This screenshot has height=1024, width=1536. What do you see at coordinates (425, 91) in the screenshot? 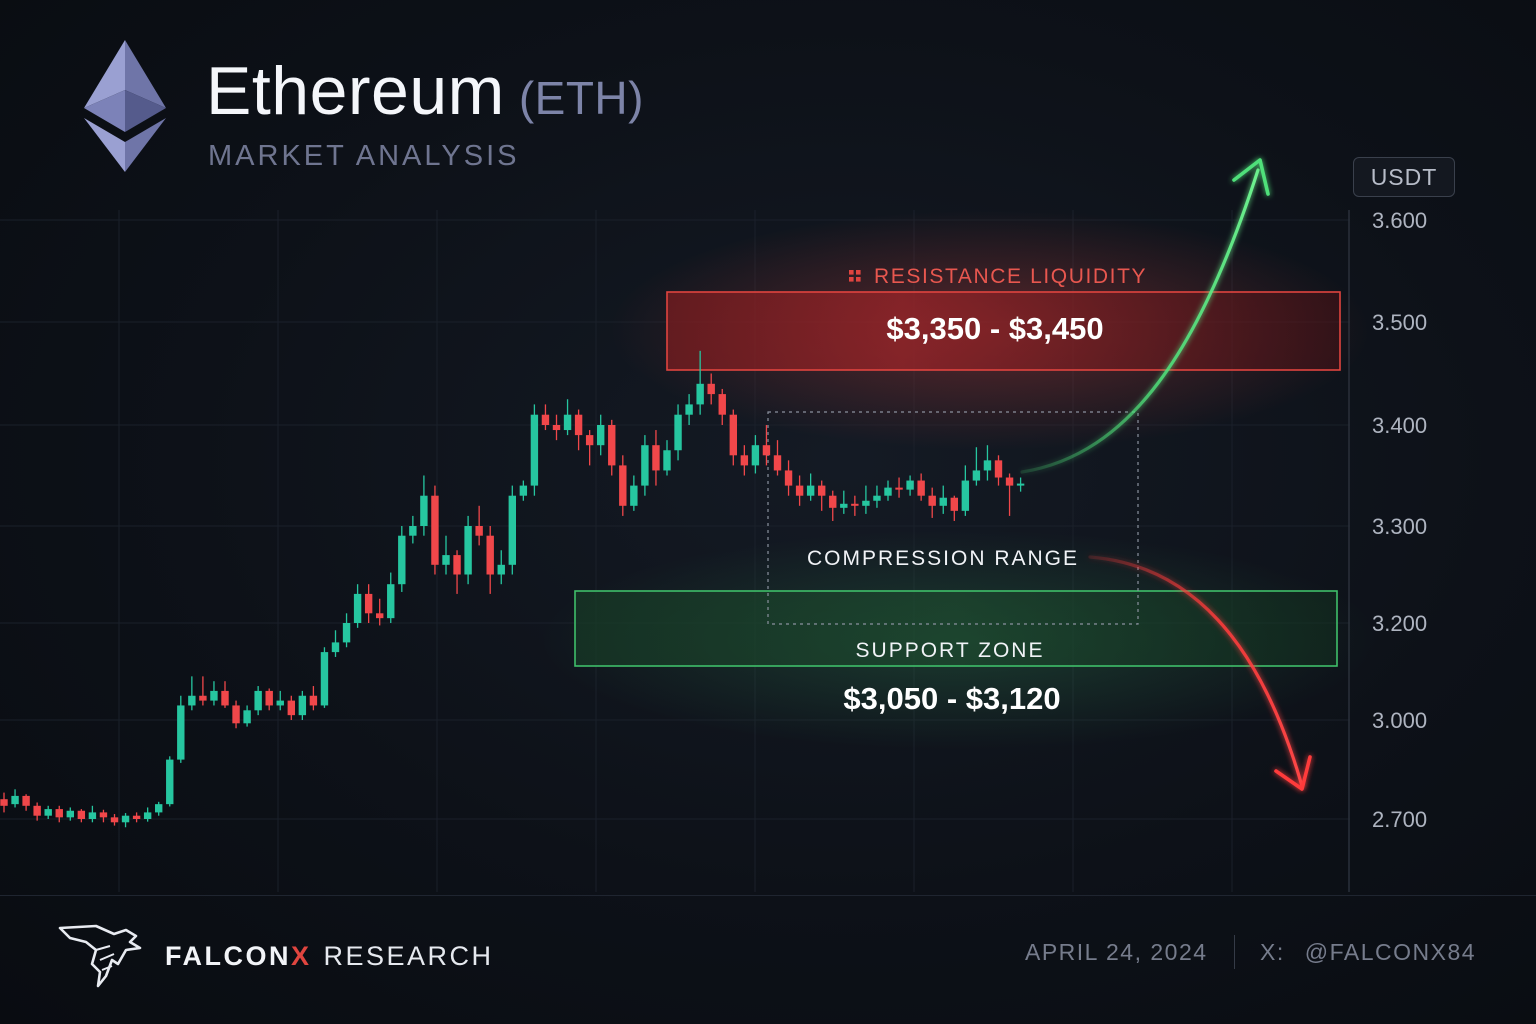
I see `page-title: Ethereum (ETH)` at bounding box center [425, 91].